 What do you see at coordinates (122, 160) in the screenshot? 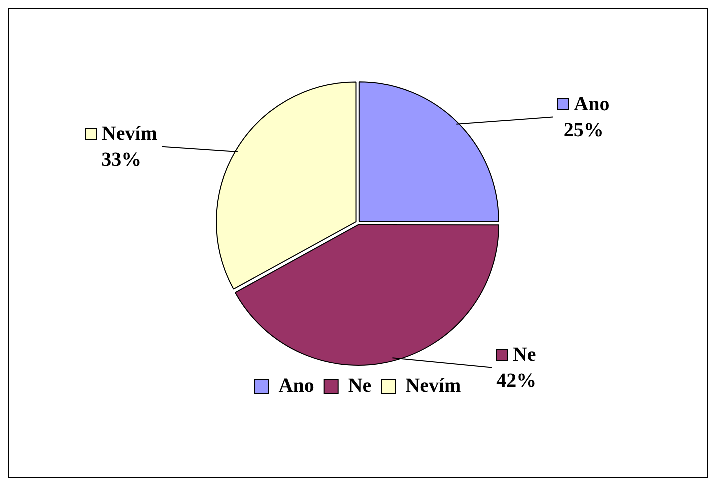
I see `data-label: 33%` at bounding box center [122, 160].